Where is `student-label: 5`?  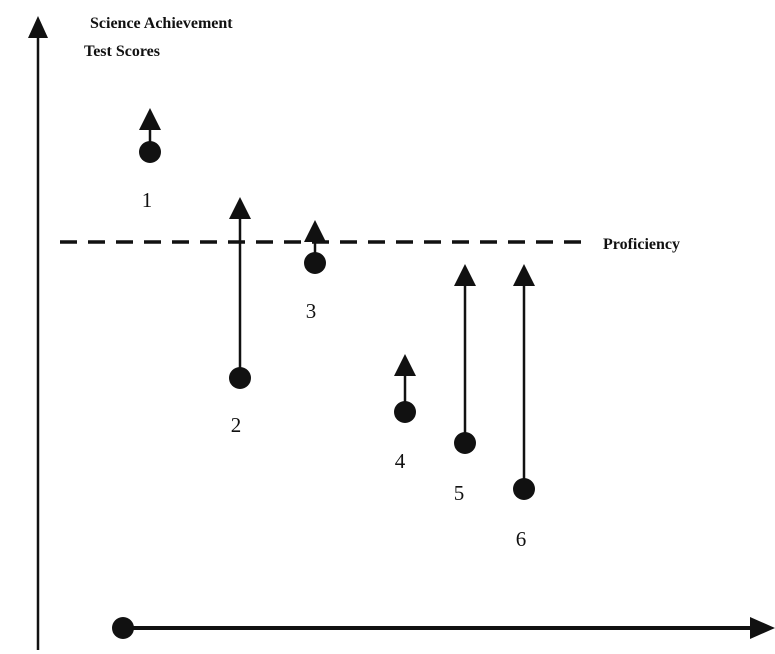
student-label: 5 is located at coordinates (459, 493).